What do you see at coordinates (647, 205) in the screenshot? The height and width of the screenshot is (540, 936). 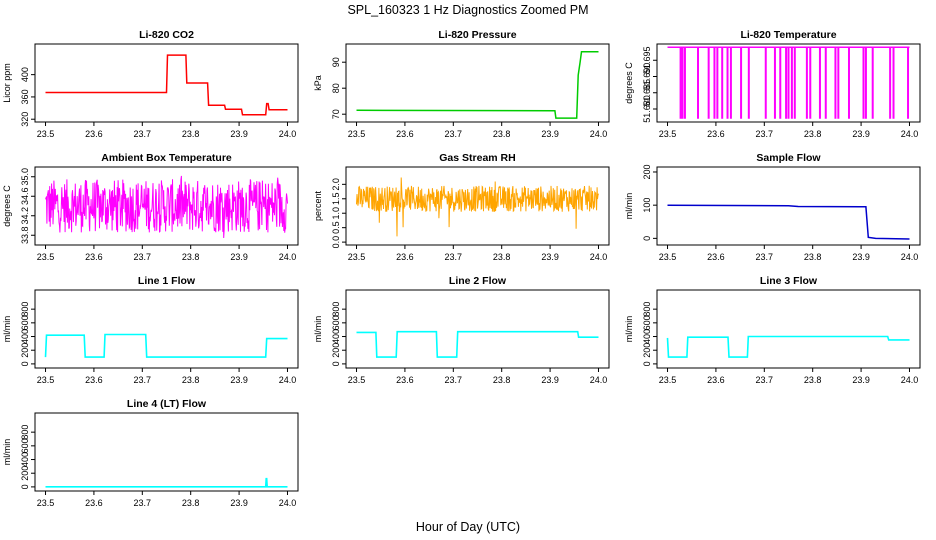 I see `y-tick-label: 100` at bounding box center [647, 205].